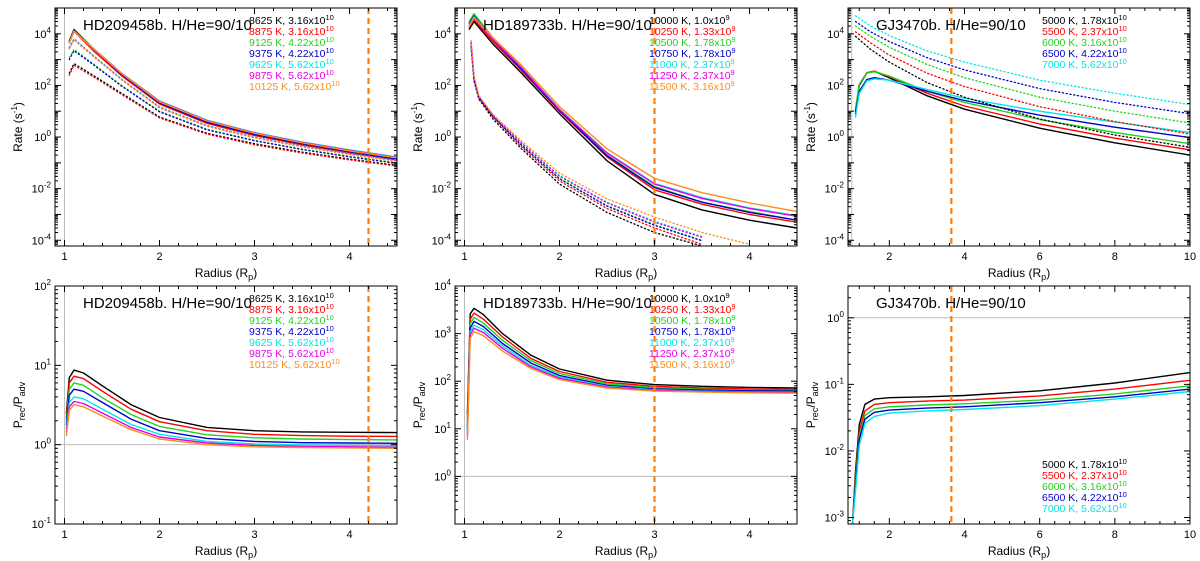  Describe the element at coordinates (1084, 475) in the screenshot. I see `legend-entry: 5500 K, 2.37x1010` at that location.